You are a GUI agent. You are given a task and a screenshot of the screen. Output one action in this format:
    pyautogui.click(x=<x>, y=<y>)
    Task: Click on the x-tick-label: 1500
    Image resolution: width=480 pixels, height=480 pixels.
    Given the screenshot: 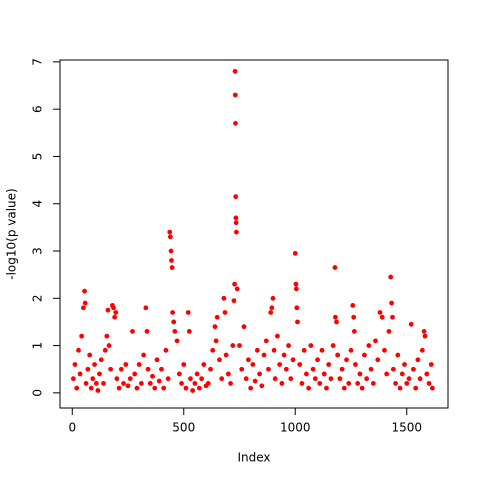 What is the action you would take?
    pyautogui.click(x=406, y=428)
    